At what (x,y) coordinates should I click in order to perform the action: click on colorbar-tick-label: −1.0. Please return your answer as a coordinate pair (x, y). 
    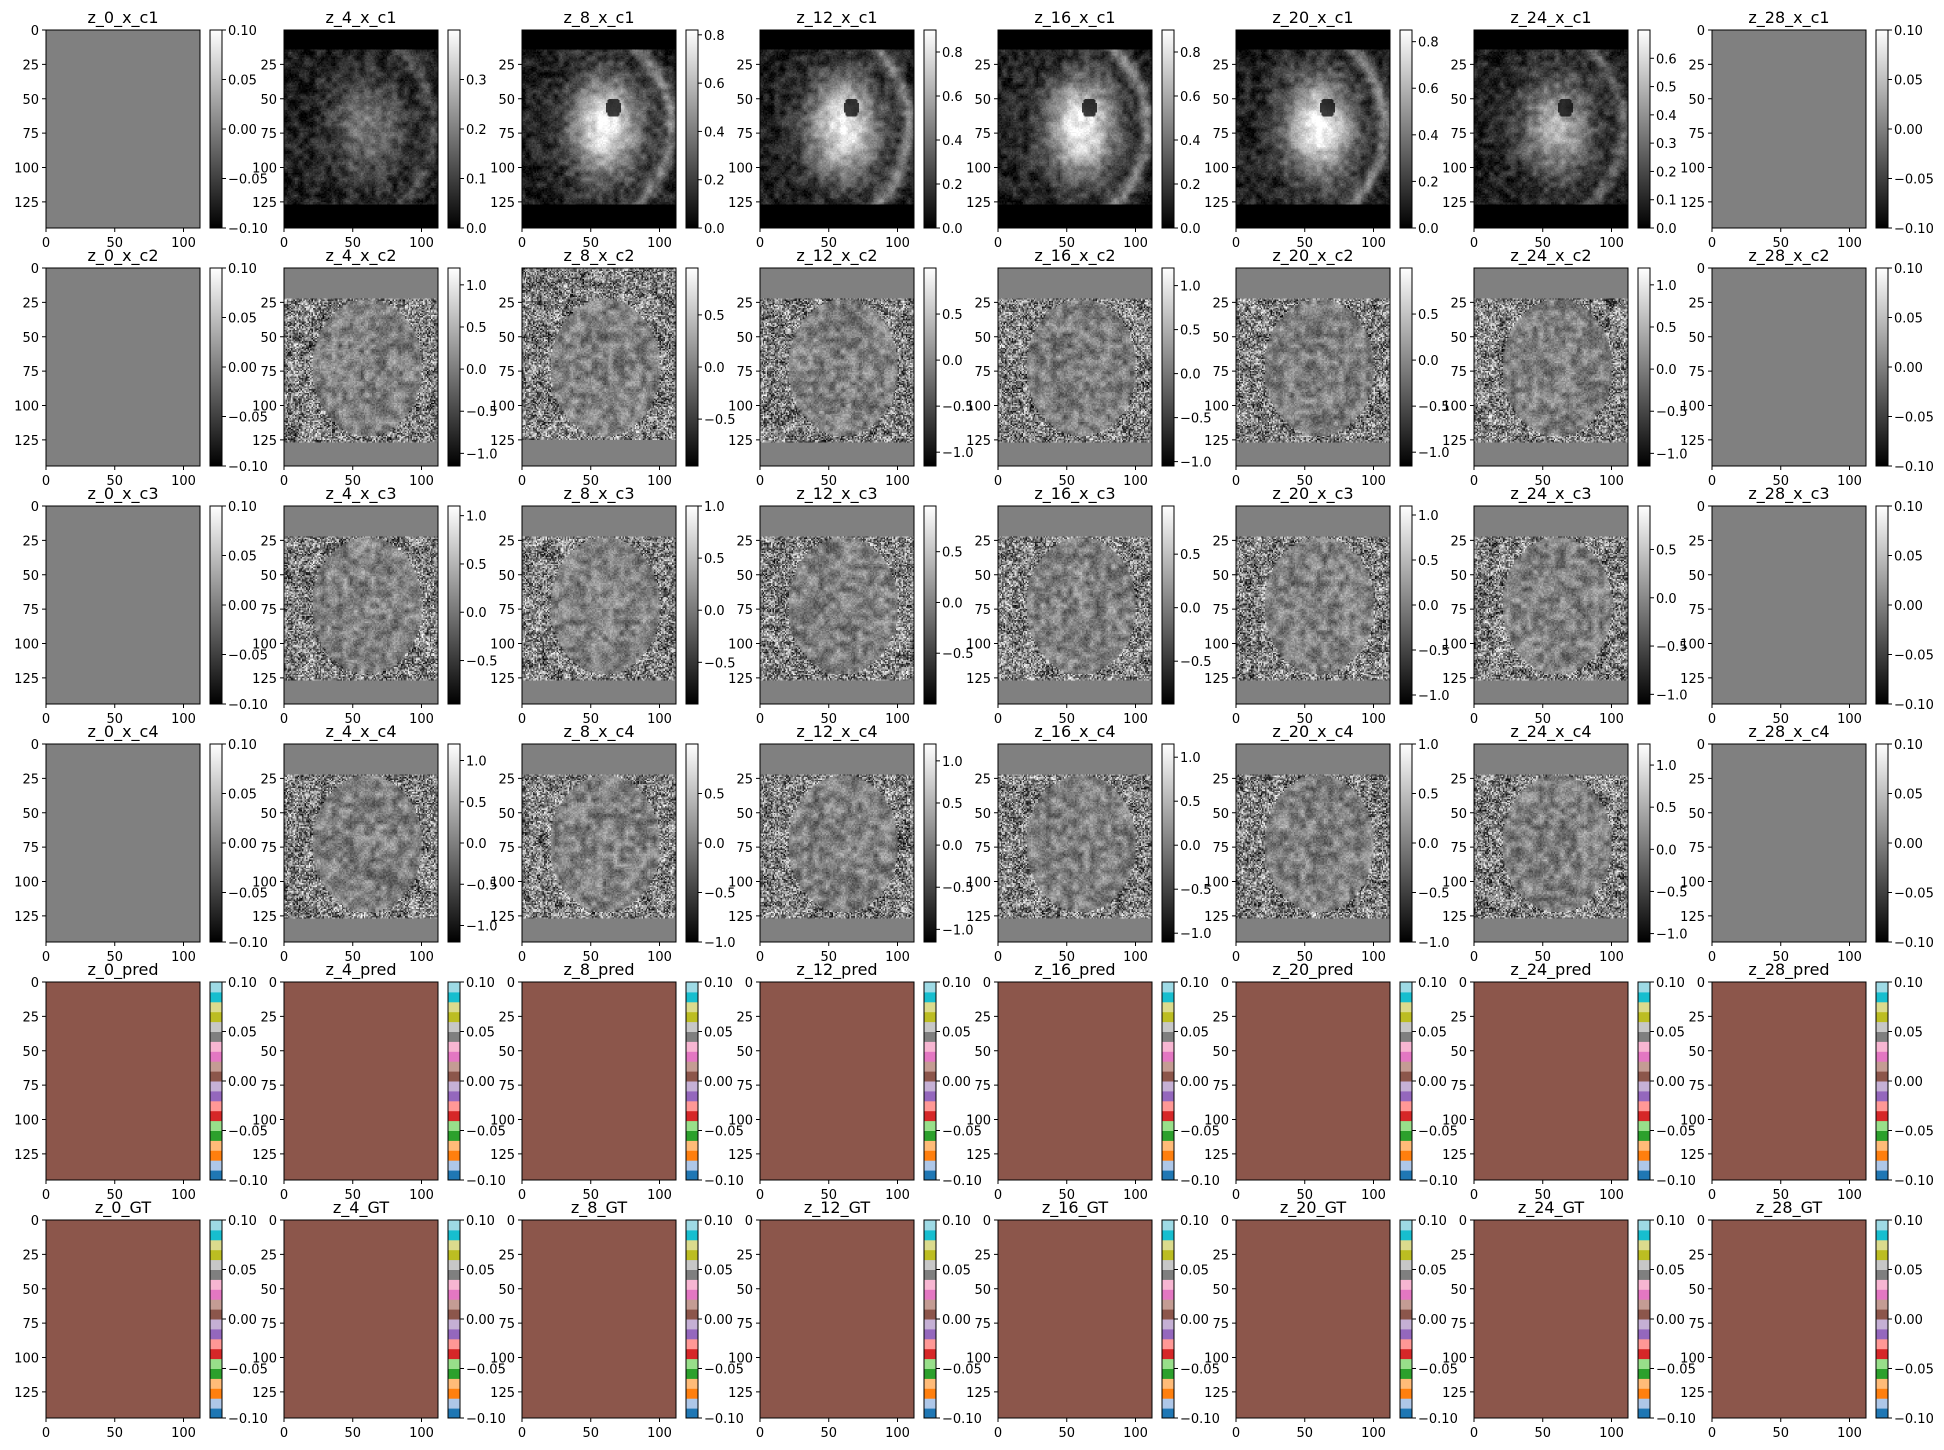
    Looking at the image, I should click on (720, 943).